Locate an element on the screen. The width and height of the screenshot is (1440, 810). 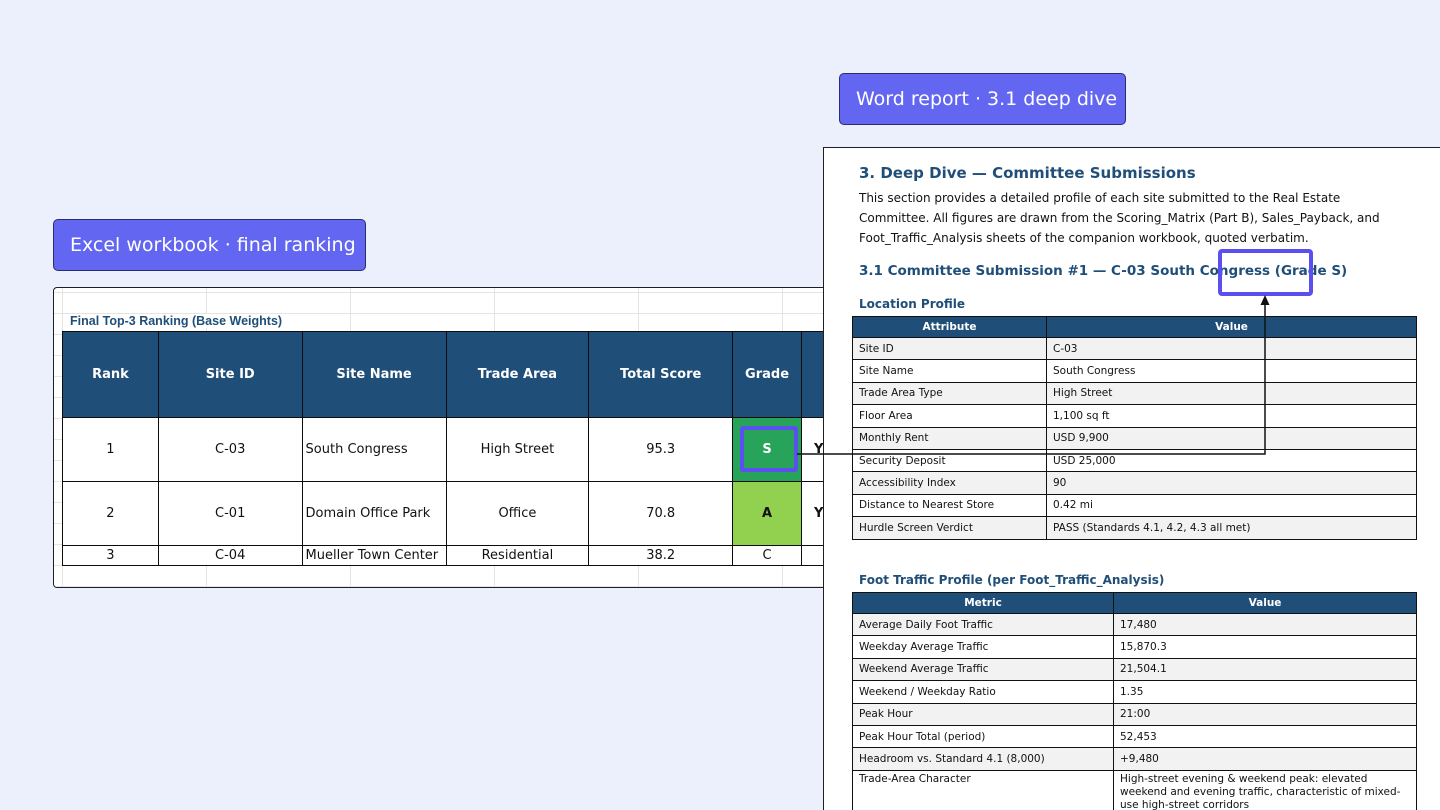
value-cell: C-03 is located at coordinates (1231, 348).